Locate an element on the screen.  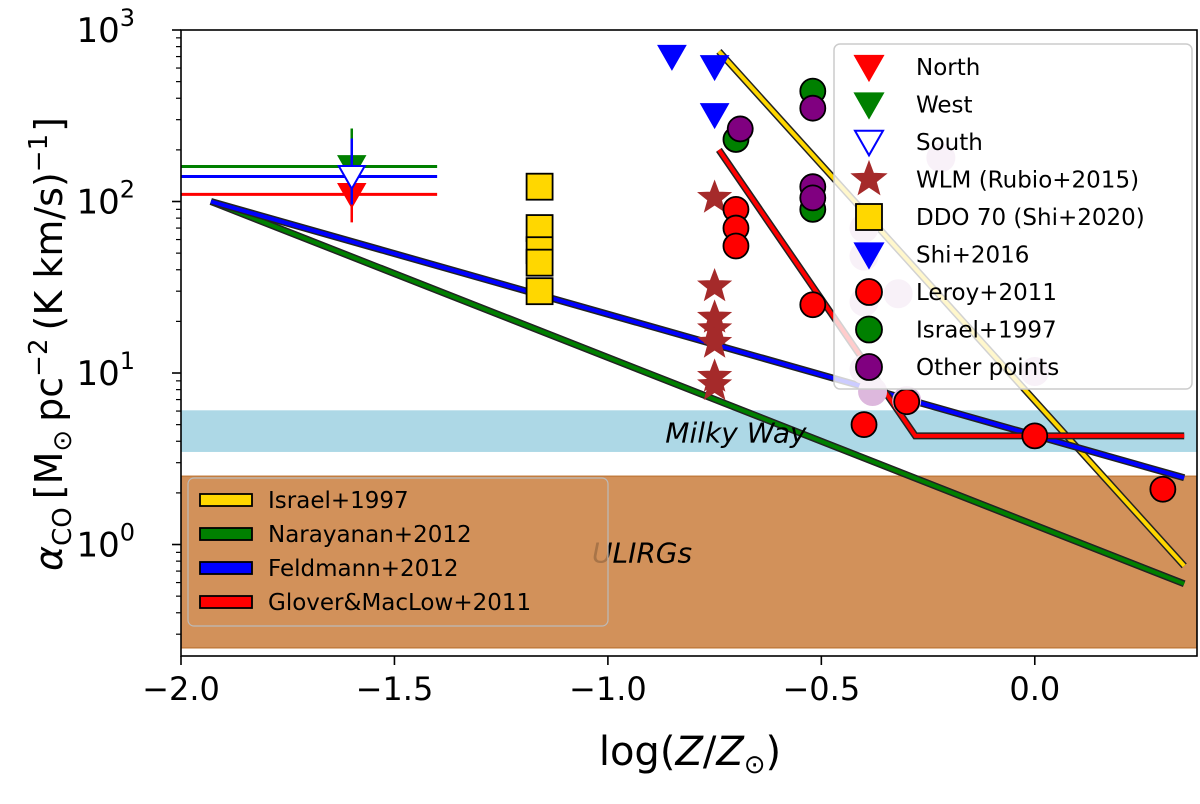
x-tick-label: 0.0 is located at coordinates (1034, 689).